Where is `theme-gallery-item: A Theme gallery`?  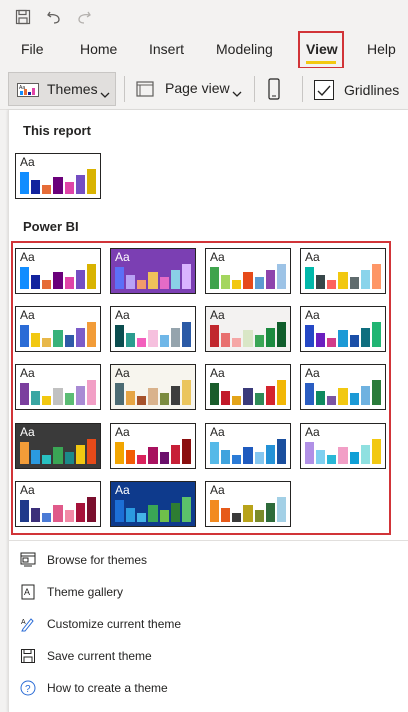 theme-gallery-item: A Theme gallery is located at coordinates (209, 592).